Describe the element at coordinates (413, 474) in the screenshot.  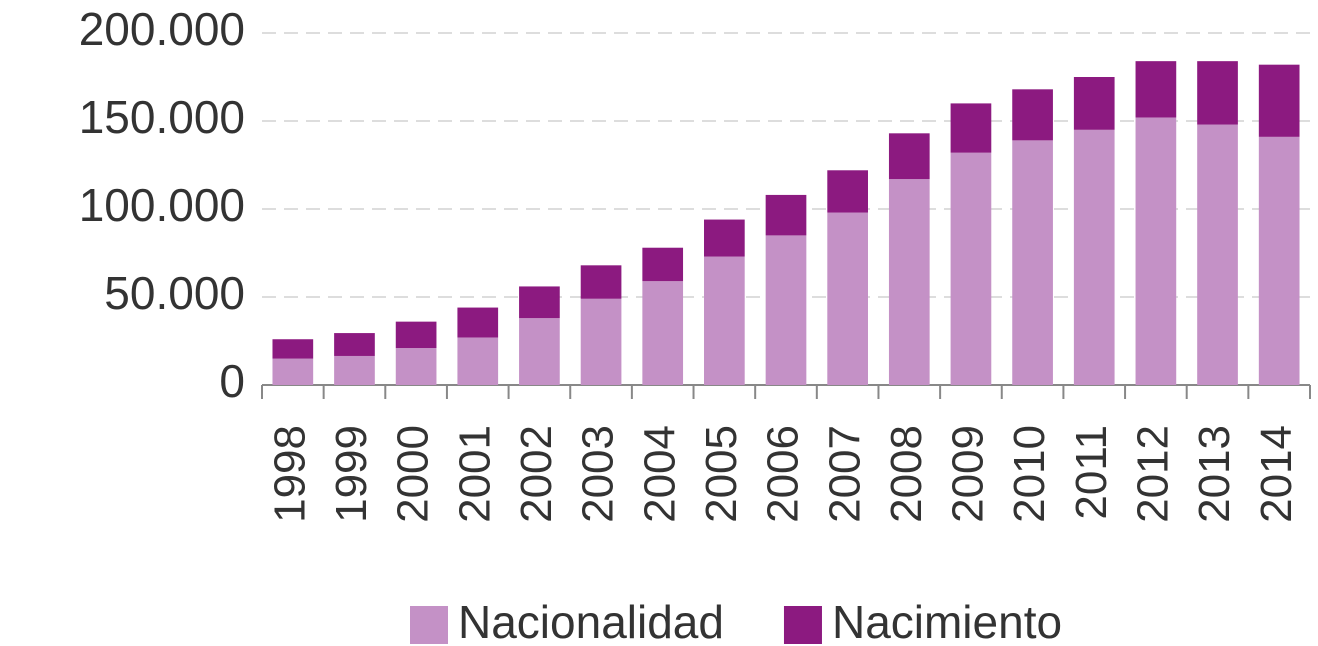
I see `x-tick-label: 2000` at that location.